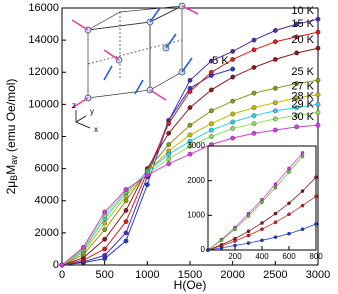  What do you see at coordinates (232, 275) in the screenshot?
I see `x-tick-label: 2000` at bounding box center [232, 275].